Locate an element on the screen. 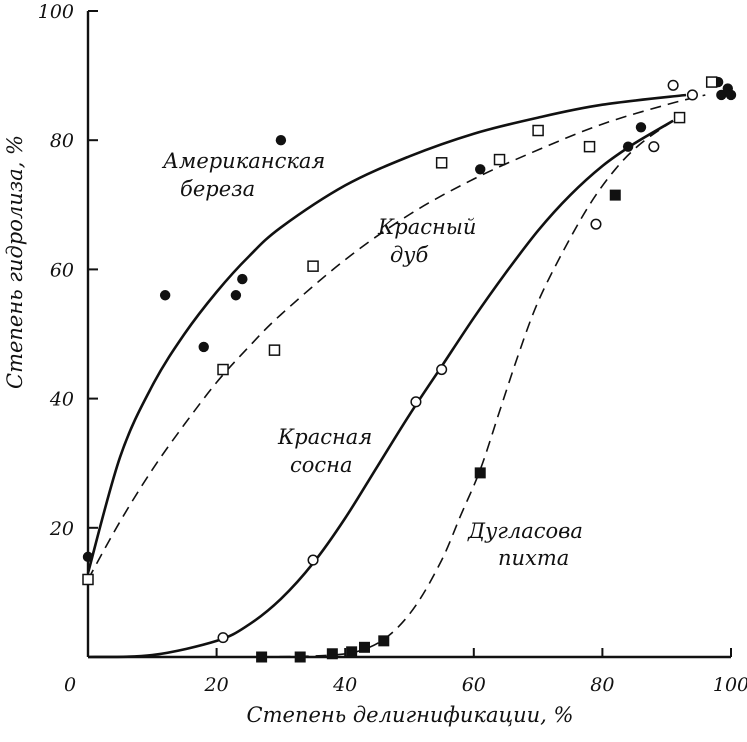 The width and height of the screenshot is (747, 742). y-axis-title: Степень гидролиза, % is located at coordinates (15, 262).